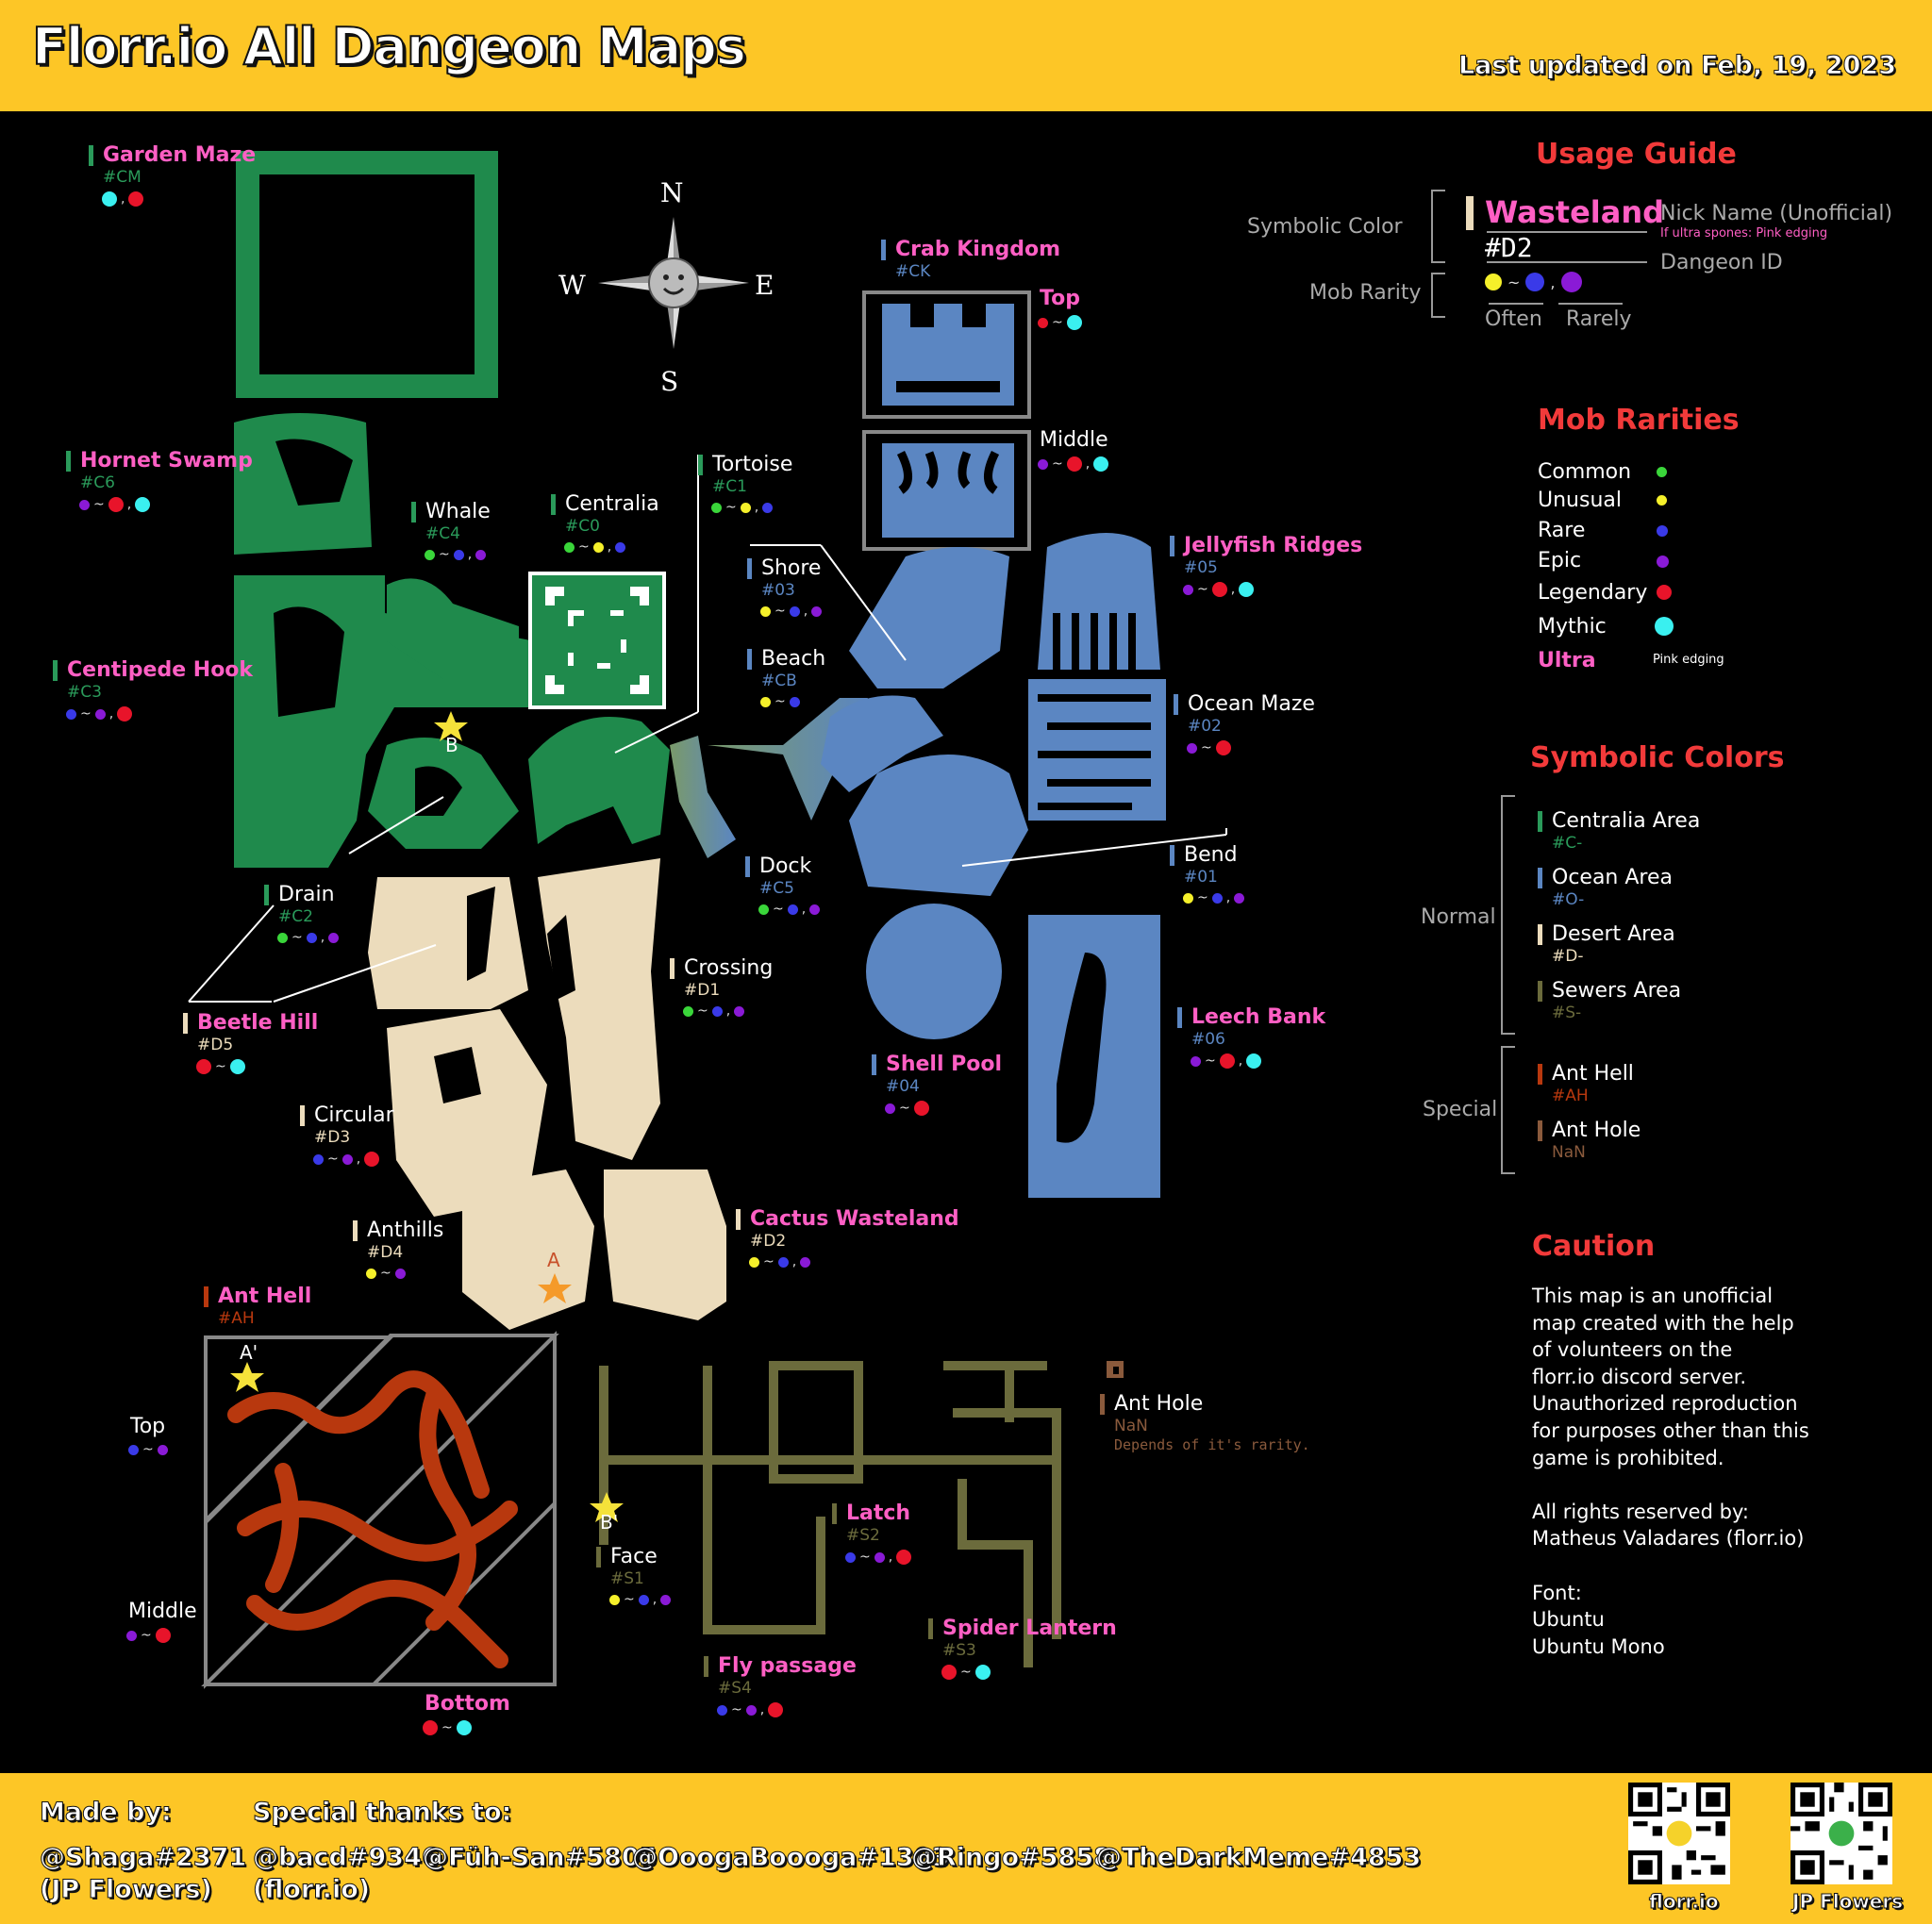  Describe the element at coordinates (107, 1813) in the screenshot. I see `made-by-label: Made by:` at that location.